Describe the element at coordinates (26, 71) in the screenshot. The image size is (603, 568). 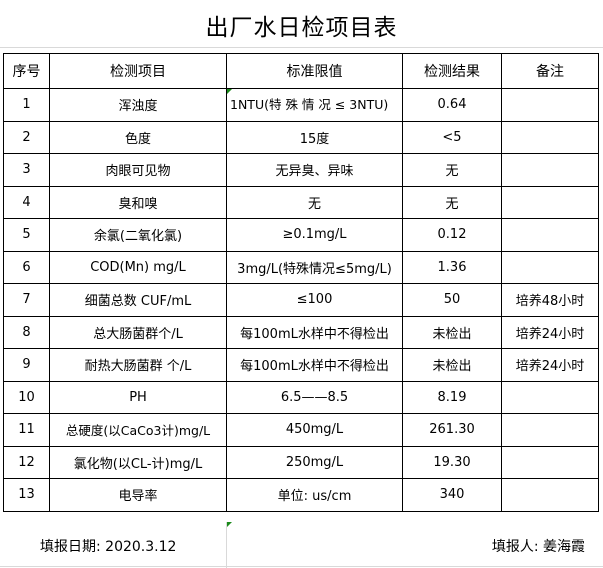
I see `header-no: 序号` at that location.